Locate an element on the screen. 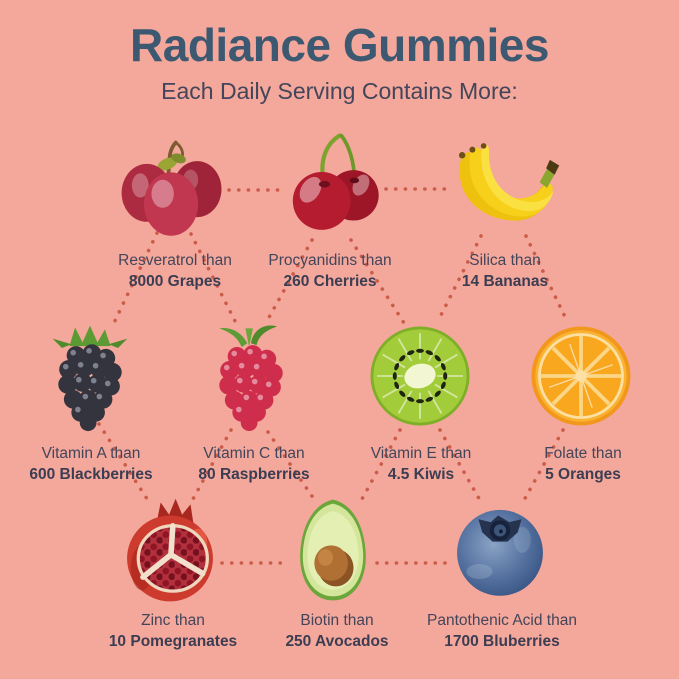 This screenshot has height=679, width=679. label-oranges: Folate than 5 Oranges is located at coordinates (578, 464).